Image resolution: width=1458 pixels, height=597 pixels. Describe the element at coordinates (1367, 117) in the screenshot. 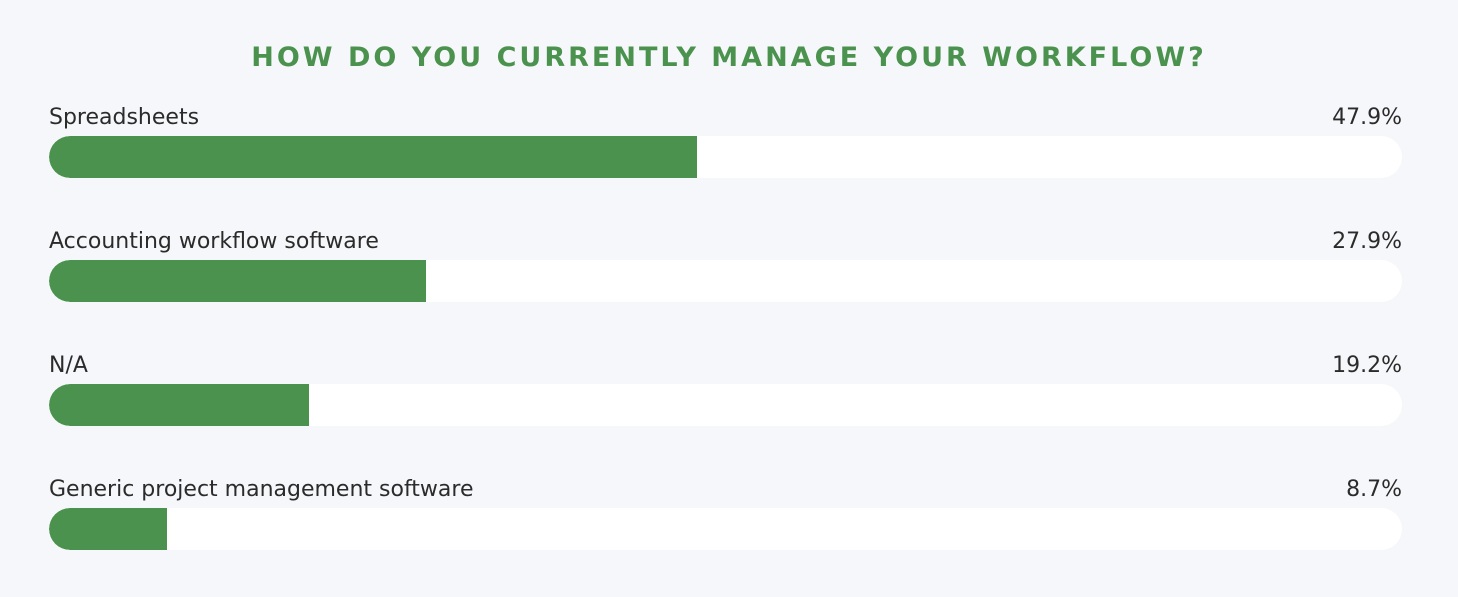

I see `bar-value-label: 47.9%` at that location.